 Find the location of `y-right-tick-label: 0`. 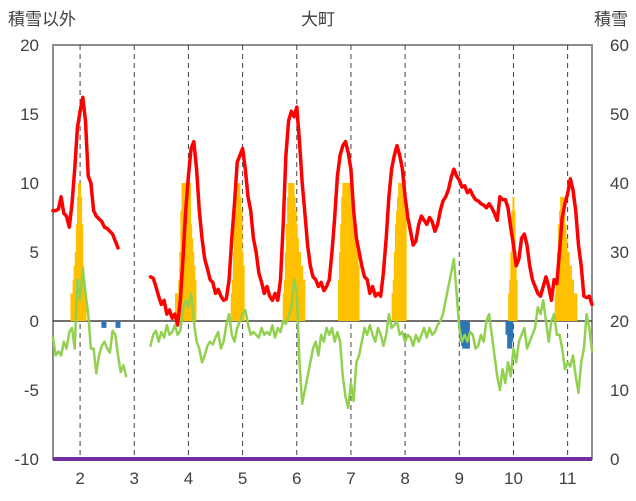

y-right-tick-label: 0 is located at coordinates (614, 459).